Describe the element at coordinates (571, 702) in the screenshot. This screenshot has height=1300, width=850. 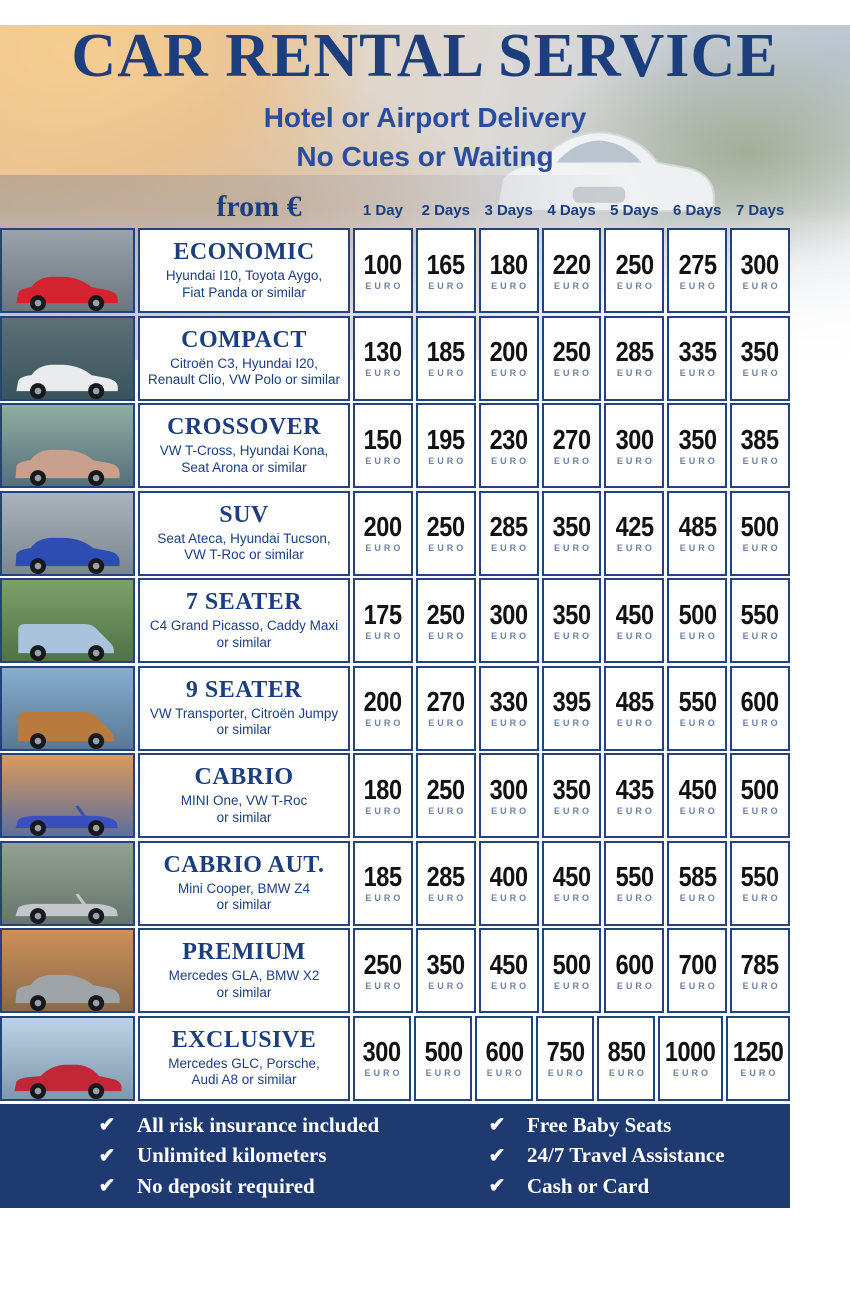
I see `price-value: 395` at that location.